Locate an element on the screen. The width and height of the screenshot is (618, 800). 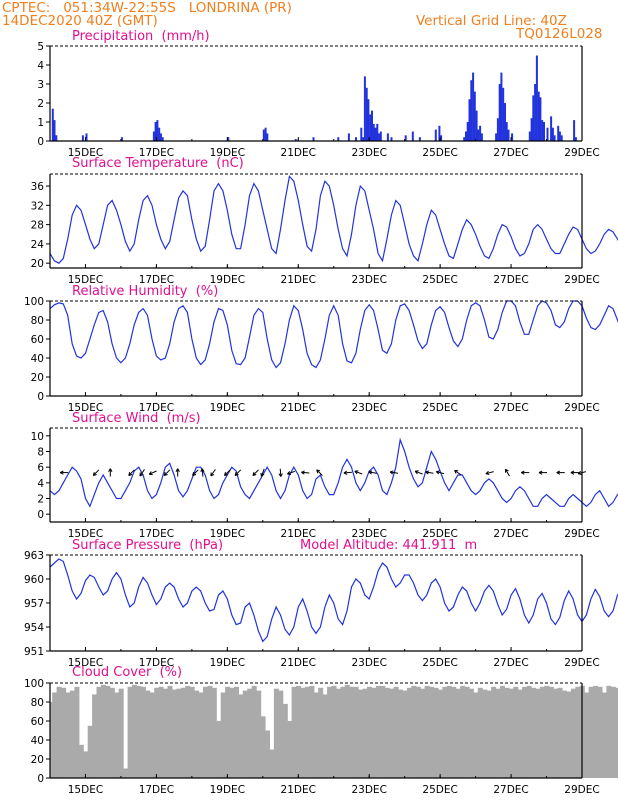
rh-xtick-label: 17DEC is located at coordinates (156, 408).